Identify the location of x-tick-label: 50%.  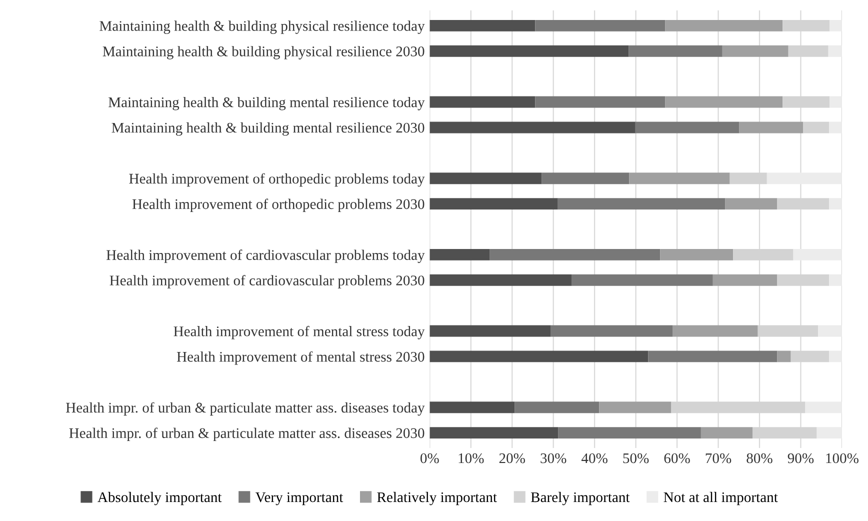
(636, 458).